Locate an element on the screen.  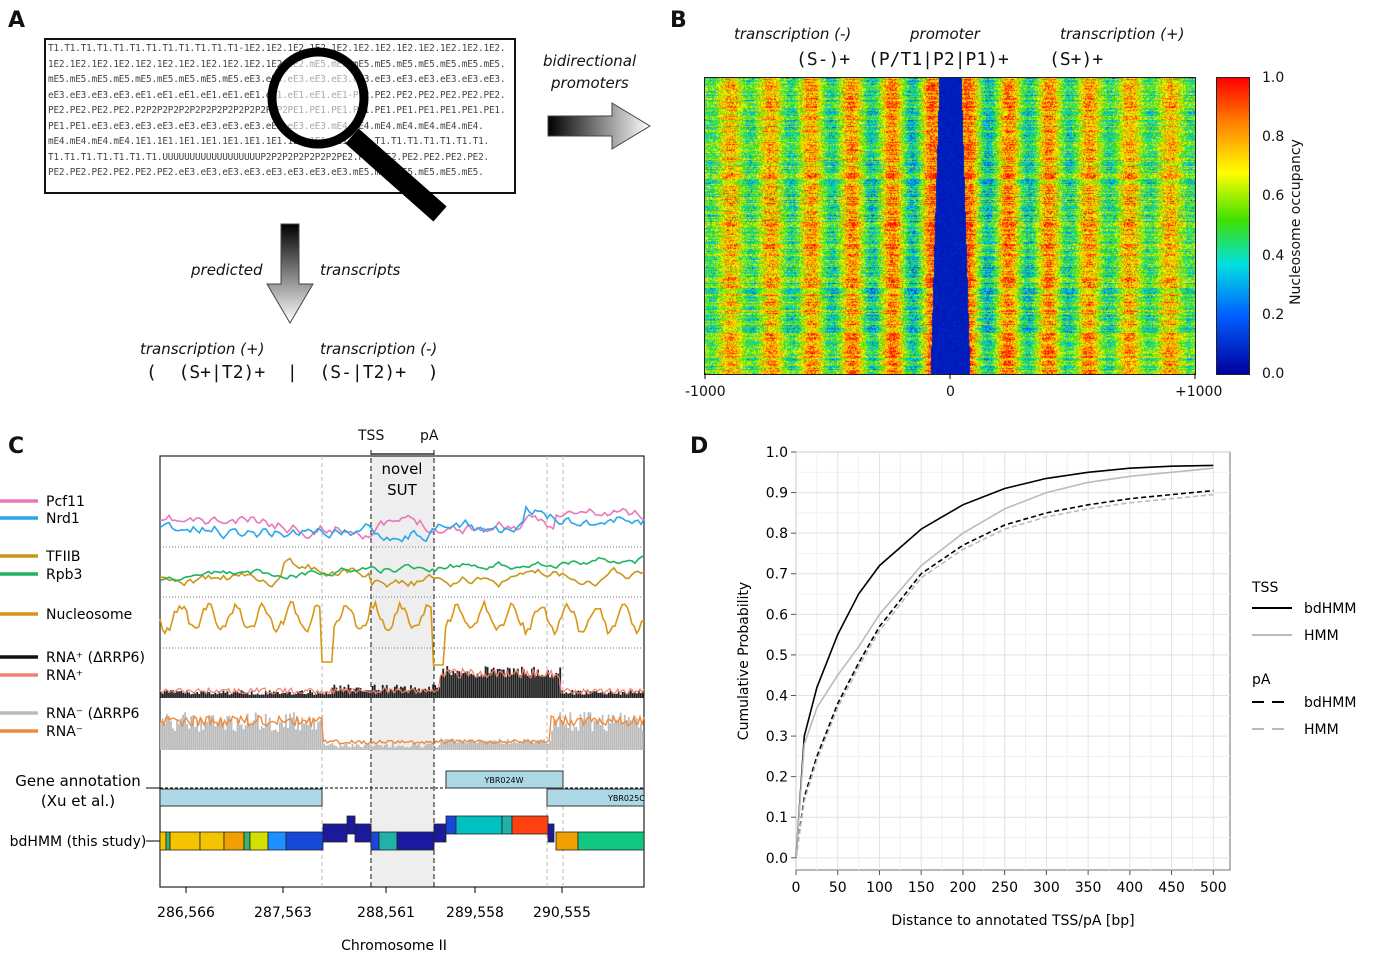
colorbar-label: Nucleosome occupancy is located at coordinates (1296, 222).